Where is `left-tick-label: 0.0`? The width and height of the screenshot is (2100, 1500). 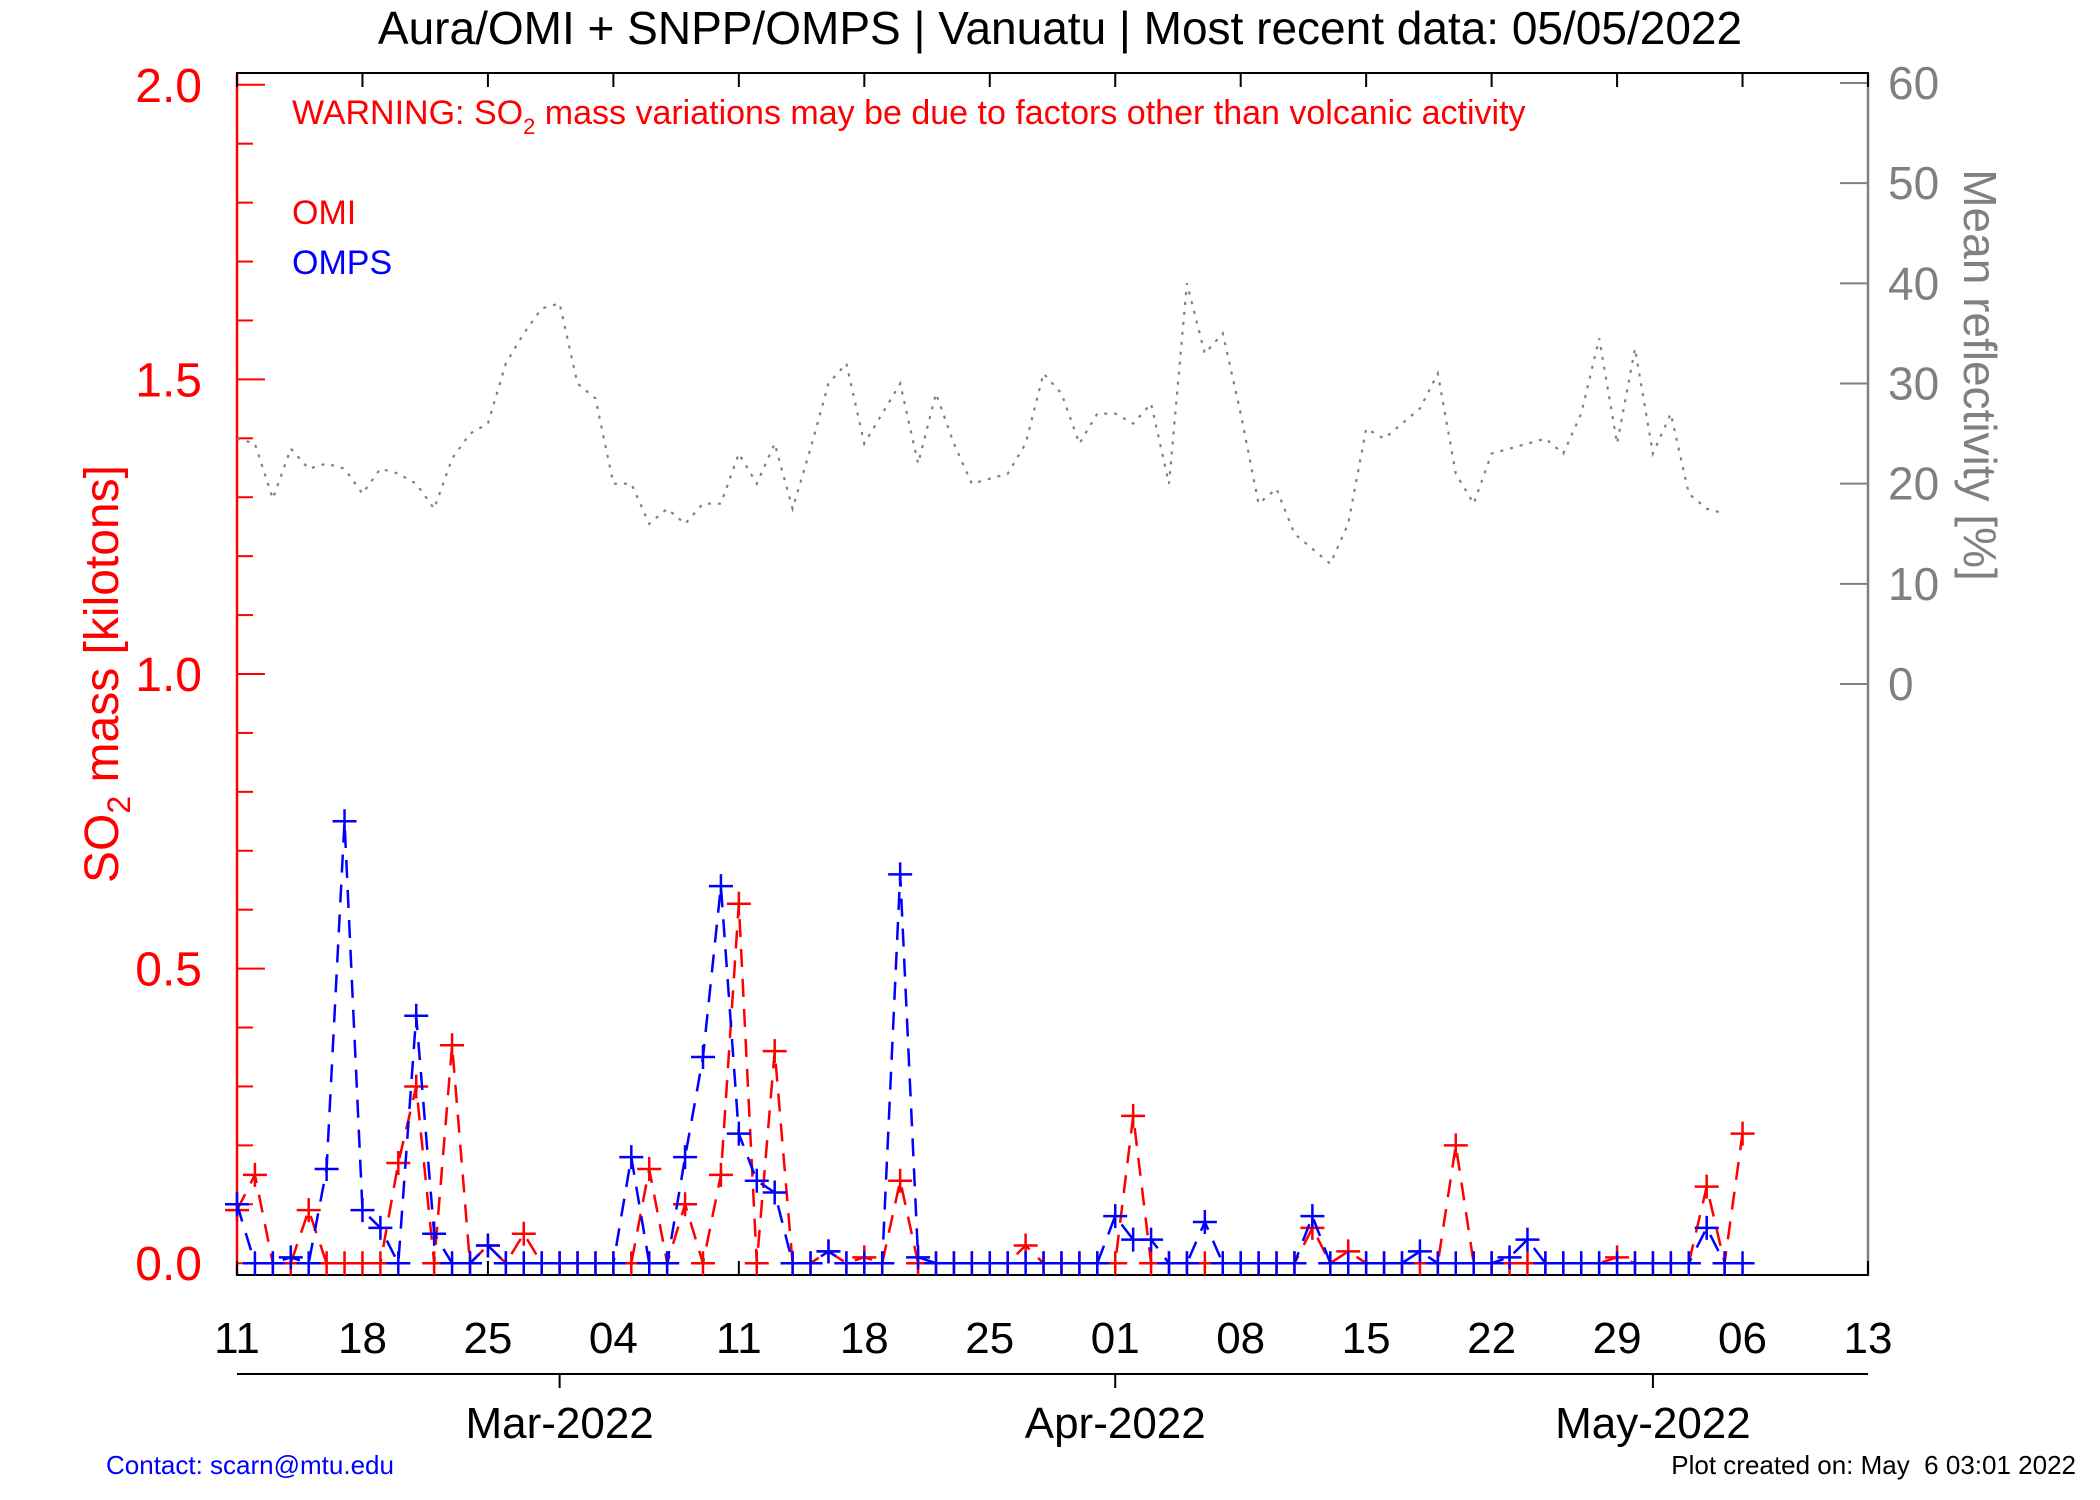 left-tick-label: 0.0 is located at coordinates (168, 1264).